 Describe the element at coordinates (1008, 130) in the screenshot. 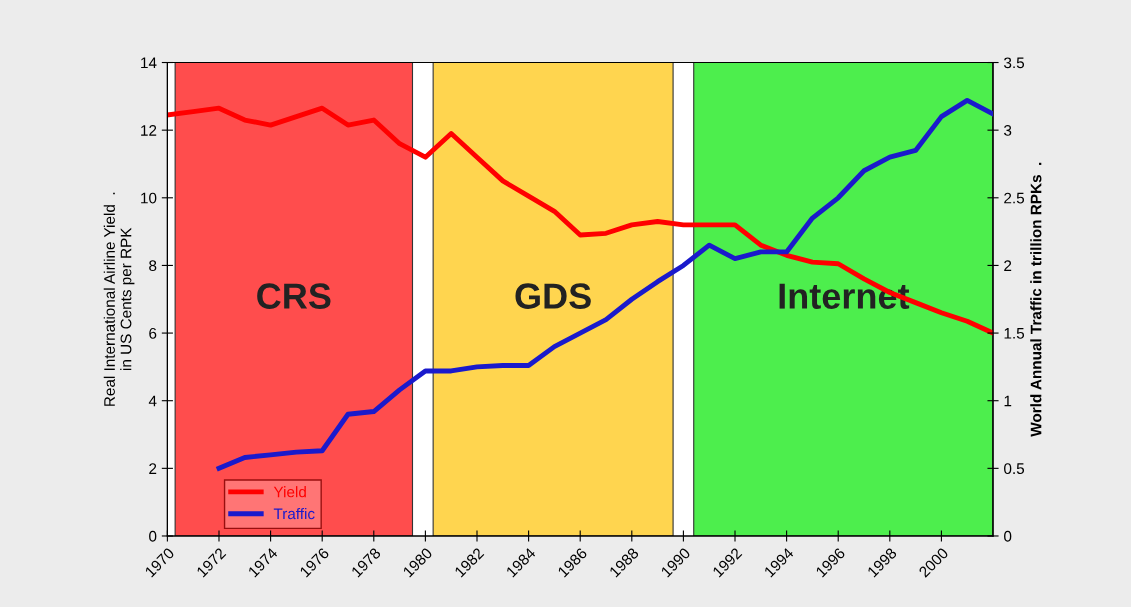

I see `y2-tick-label: 3` at that location.